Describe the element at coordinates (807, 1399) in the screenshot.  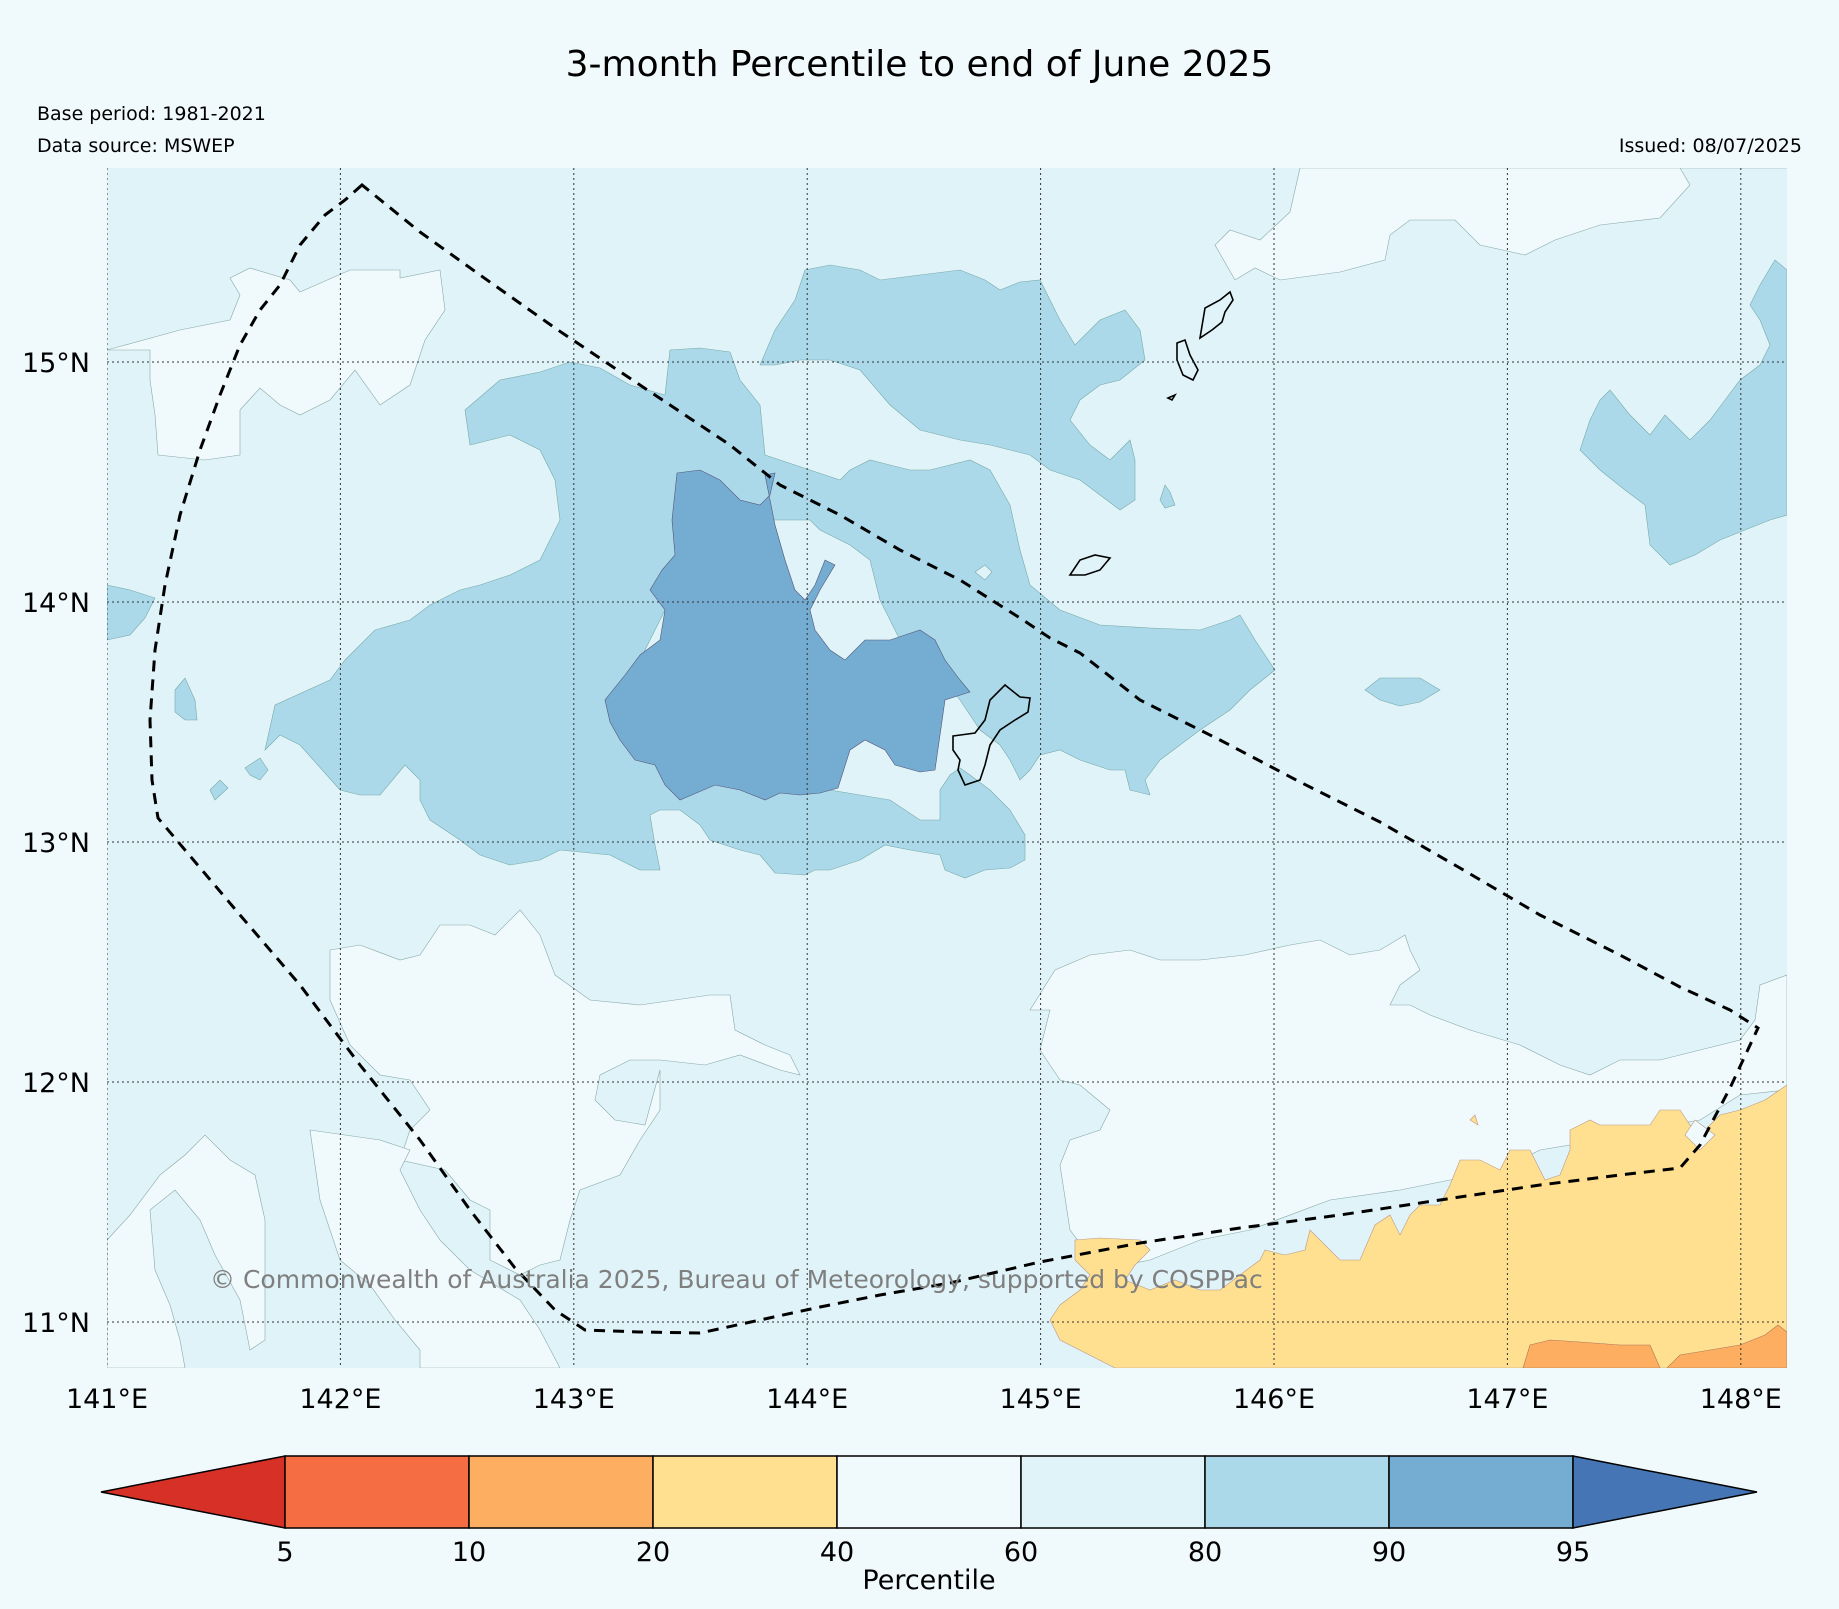
I see `lon-label-144e: 144°E` at that location.